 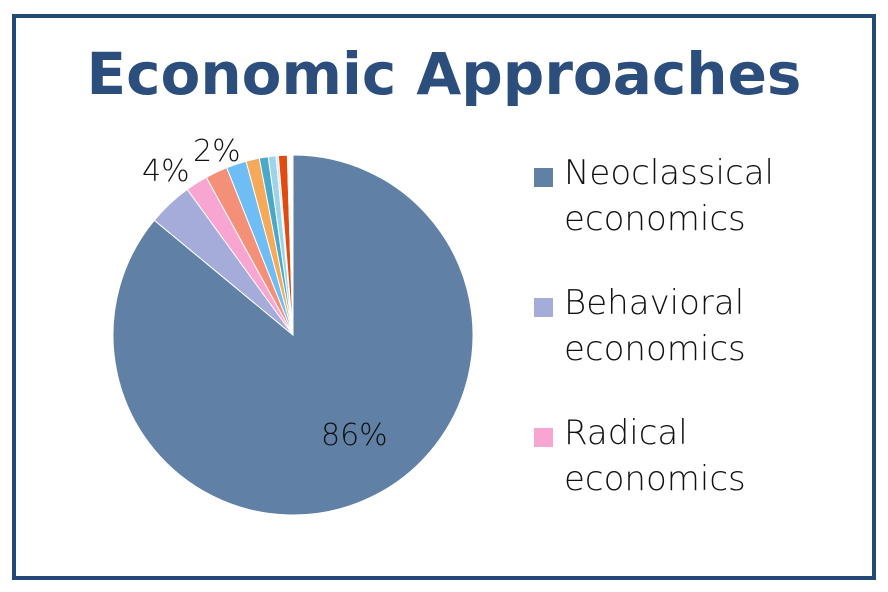 I want to click on data-label-behavioral: 4%, so click(x=166, y=171).